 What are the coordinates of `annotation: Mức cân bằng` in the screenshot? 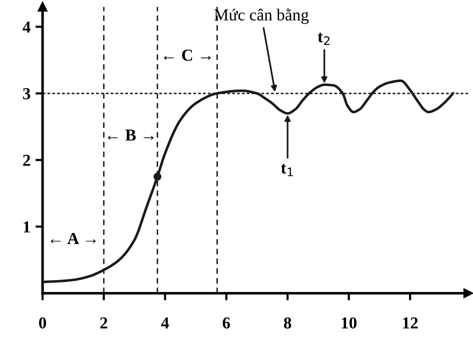 It's located at (261, 16).